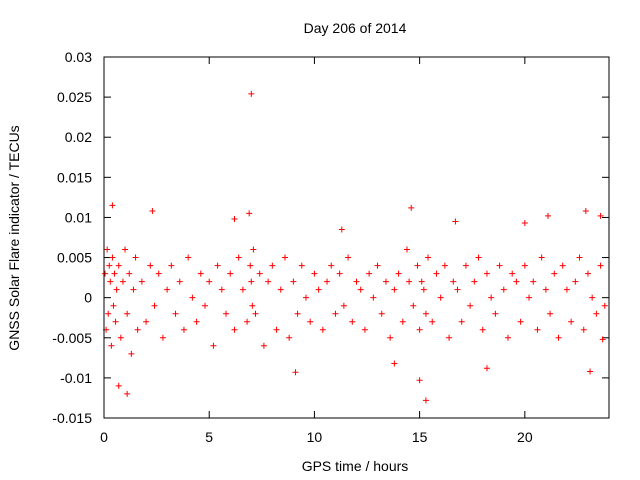  What do you see at coordinates (525, 437) in the screenshot?
I see `x-tick-label: 20` at bounding box center [525, 437].